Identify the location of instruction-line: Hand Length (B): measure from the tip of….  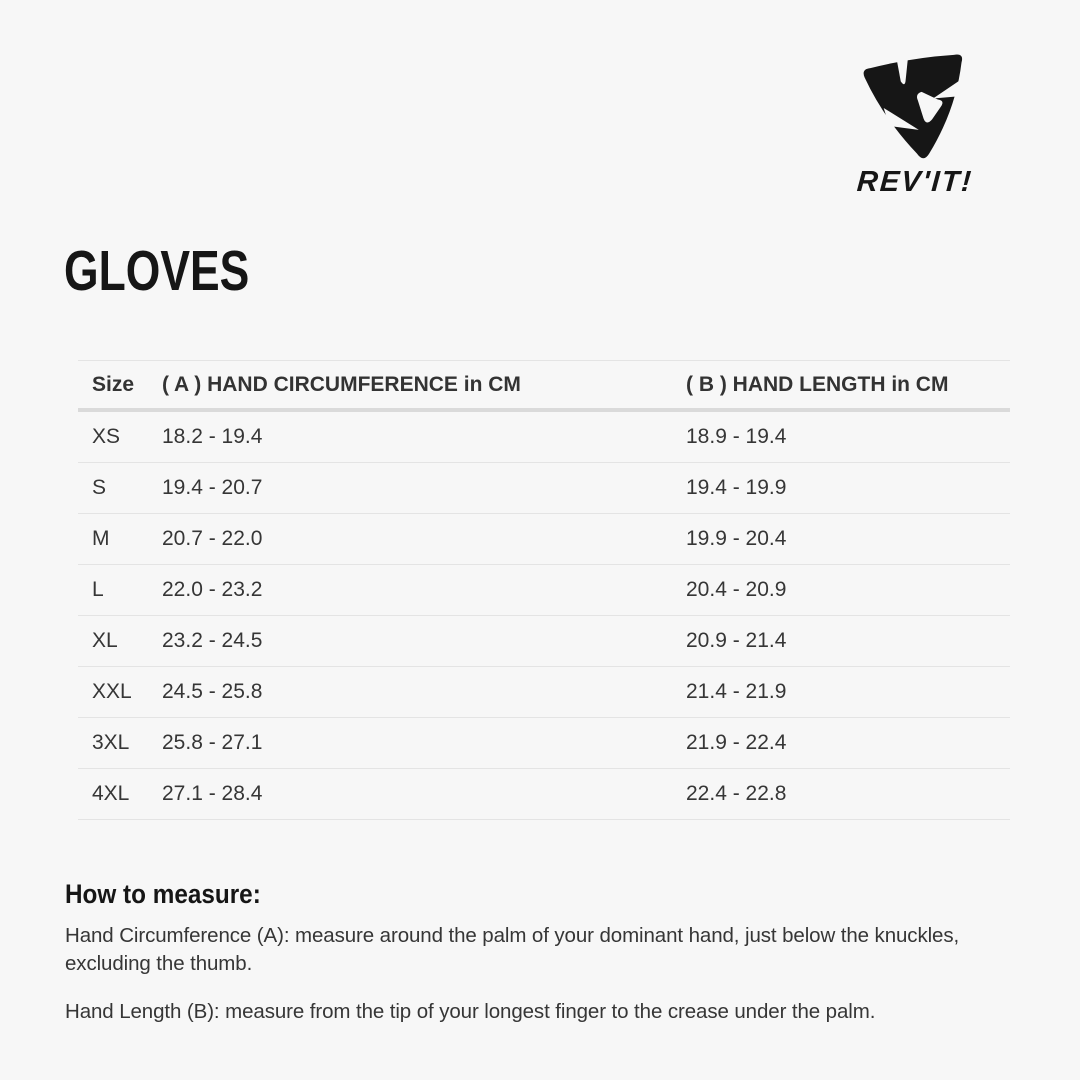
(470, 1011).